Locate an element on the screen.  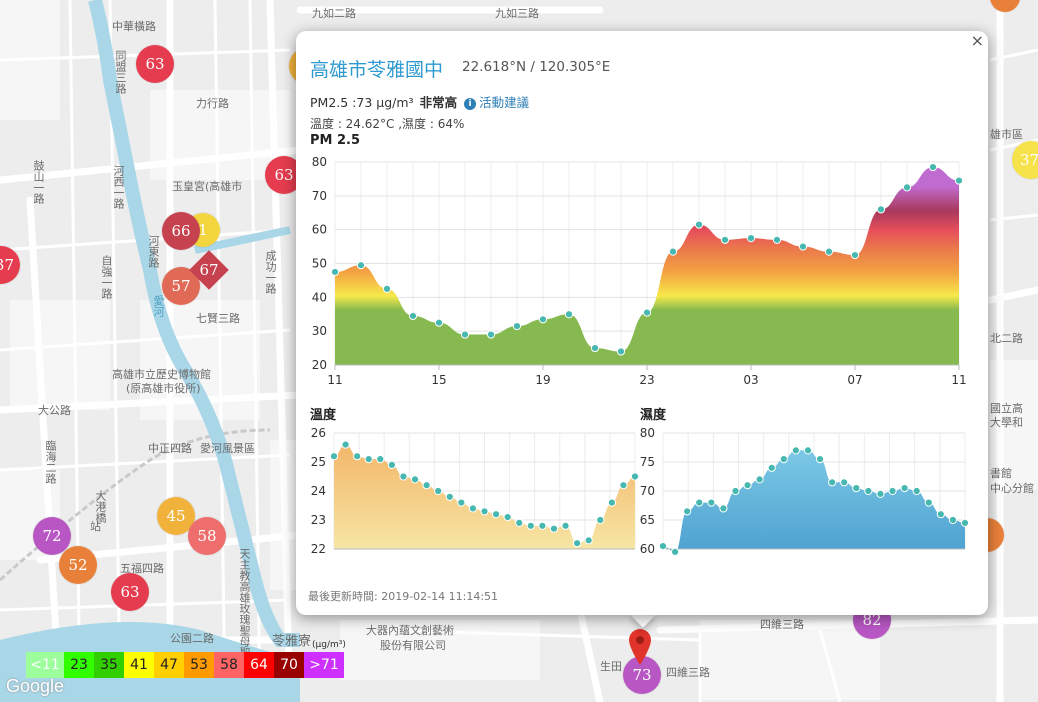
map-label: 臨海二路 is located at coordinates (50, 462).